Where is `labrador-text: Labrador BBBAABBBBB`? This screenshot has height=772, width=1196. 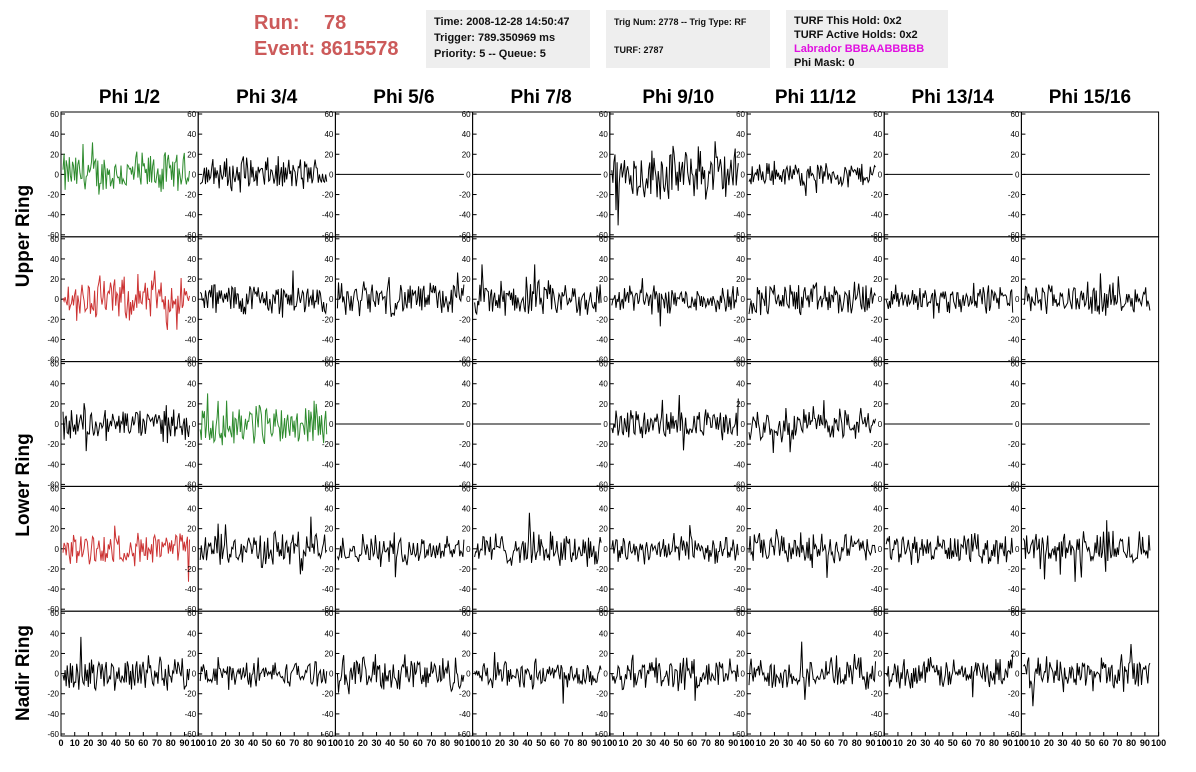
labrador-text: Labrador BBBAABBBBB is located at coordinates (859, 49).